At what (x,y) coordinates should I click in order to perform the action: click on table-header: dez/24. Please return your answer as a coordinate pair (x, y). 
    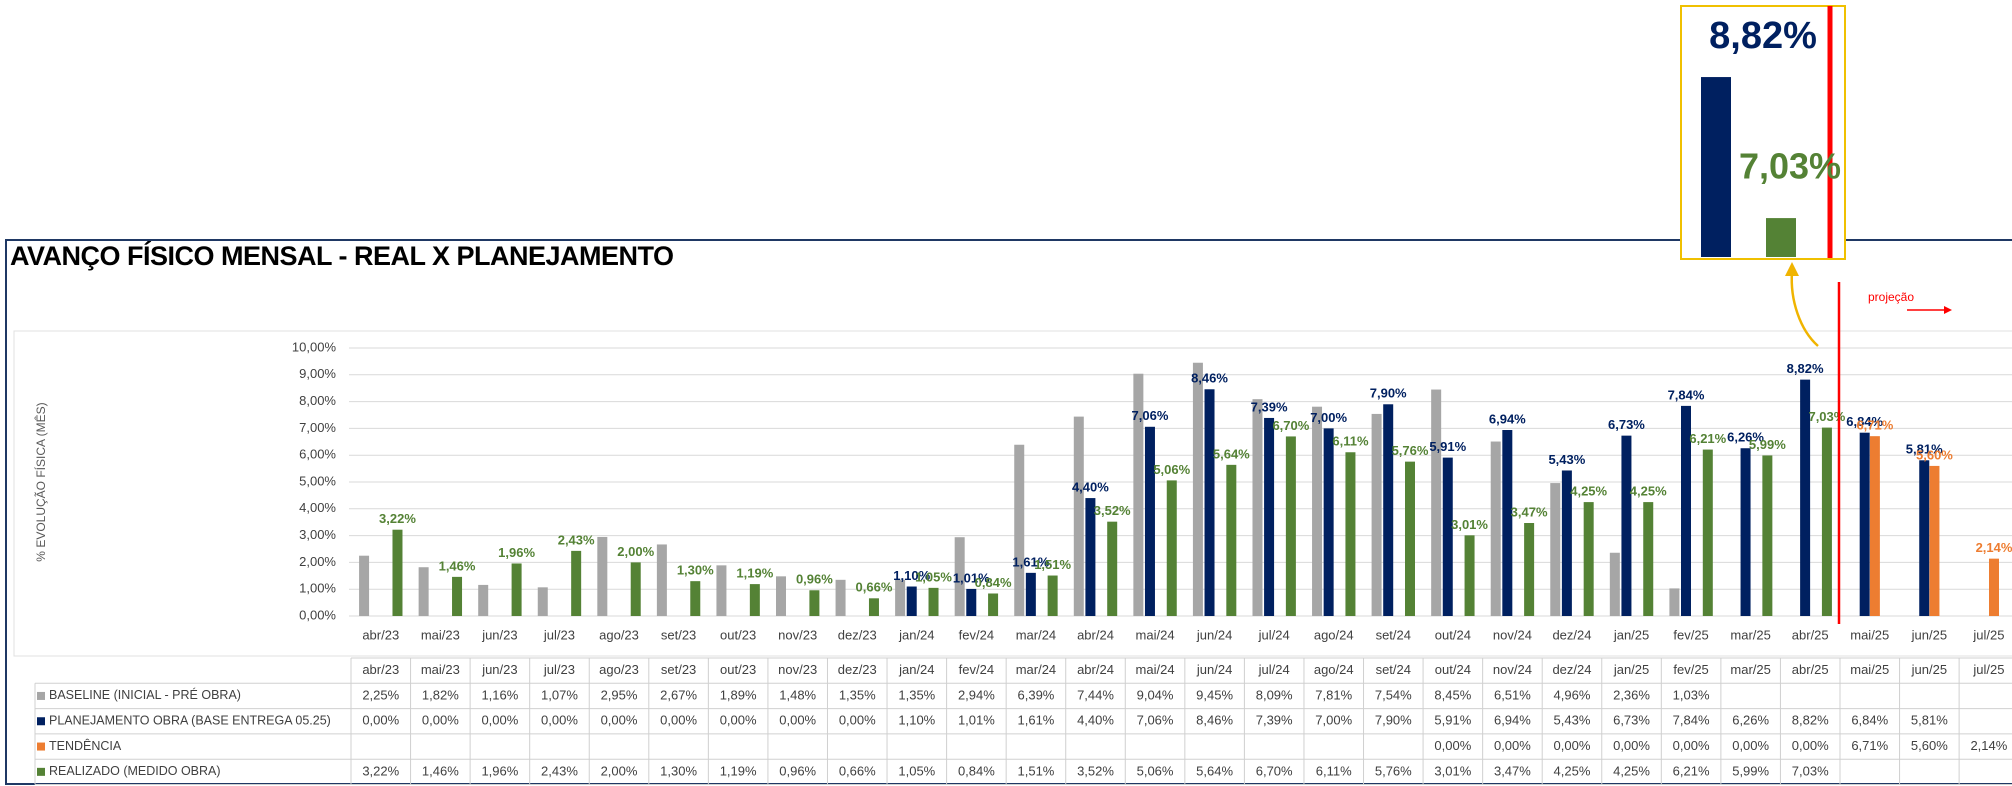
    Looking at the image, I should click on (1571, 669).